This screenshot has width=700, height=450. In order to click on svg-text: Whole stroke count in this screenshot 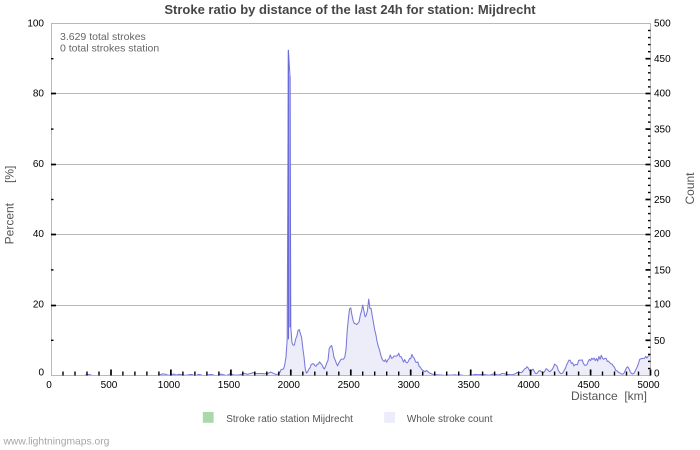, I will do `click(450, 419)`.